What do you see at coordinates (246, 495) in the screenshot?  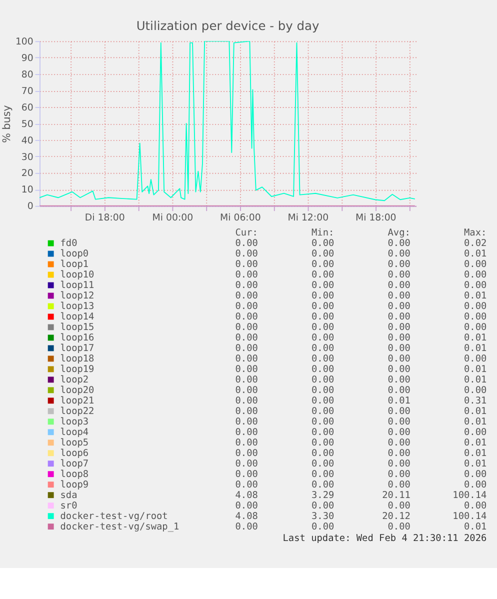 I see `text: 4.08` at bounding box center [246, 495].